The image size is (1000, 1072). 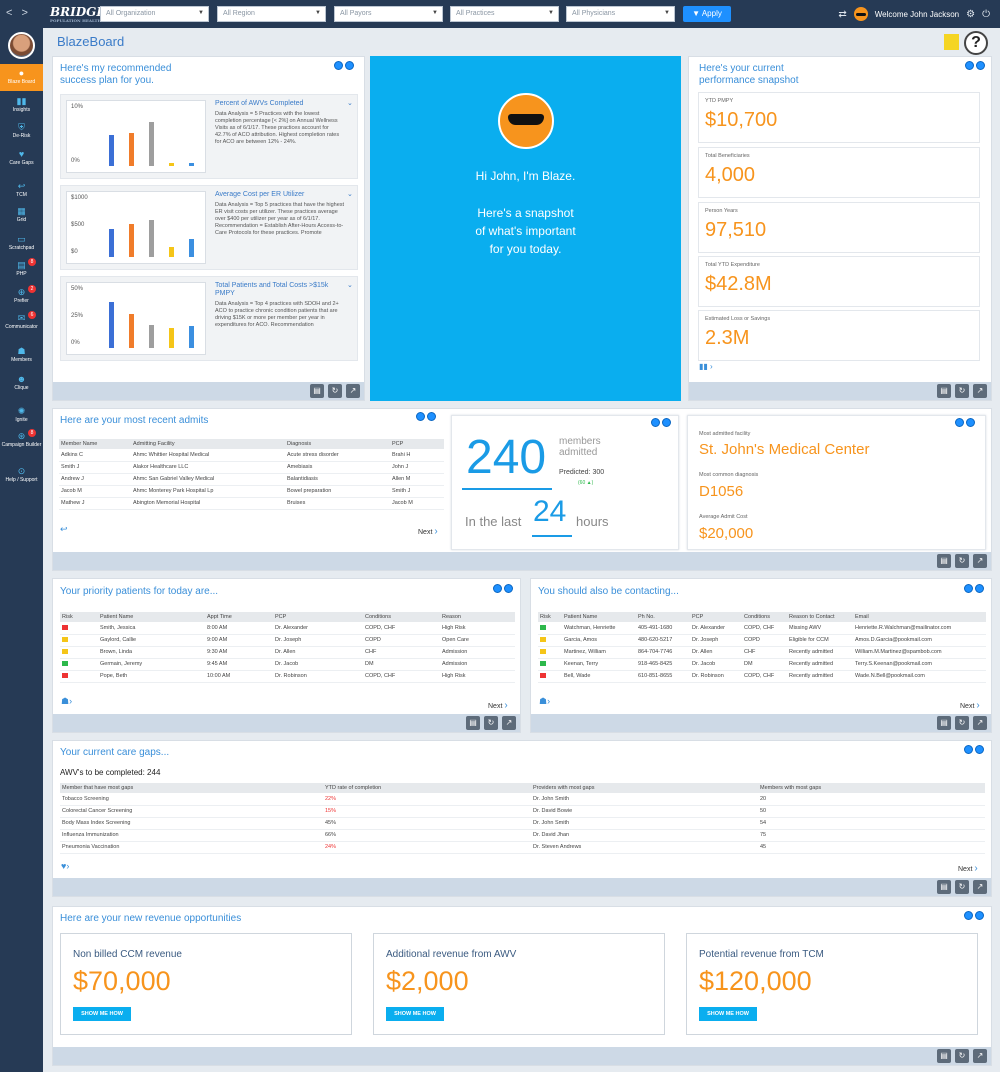 I want to click on profile-photo, so click(x=21, y=45).